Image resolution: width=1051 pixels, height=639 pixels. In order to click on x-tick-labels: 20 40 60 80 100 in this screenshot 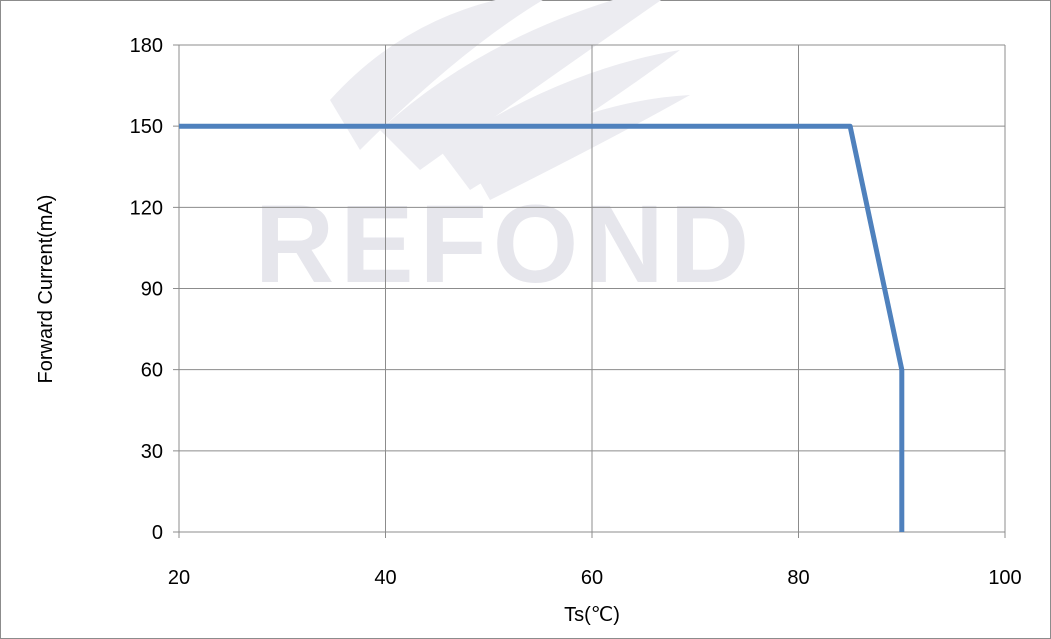, I will do `click(595, 578)`.